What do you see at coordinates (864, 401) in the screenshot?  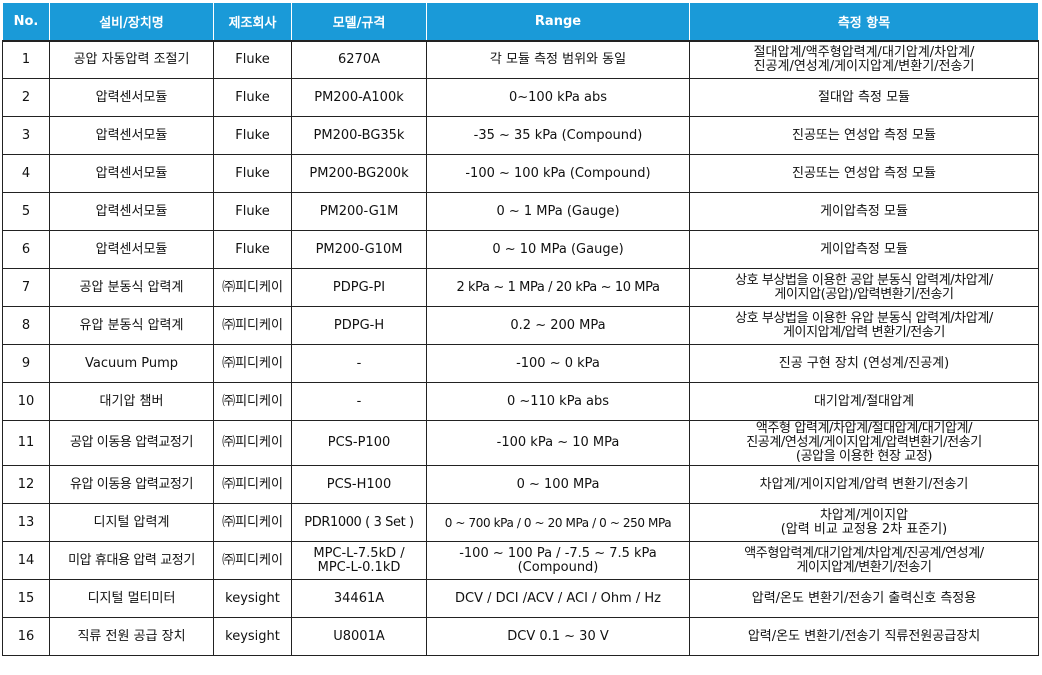 I see `cell-item: 대기압계/절대압계` at bounding box center [864, 401].